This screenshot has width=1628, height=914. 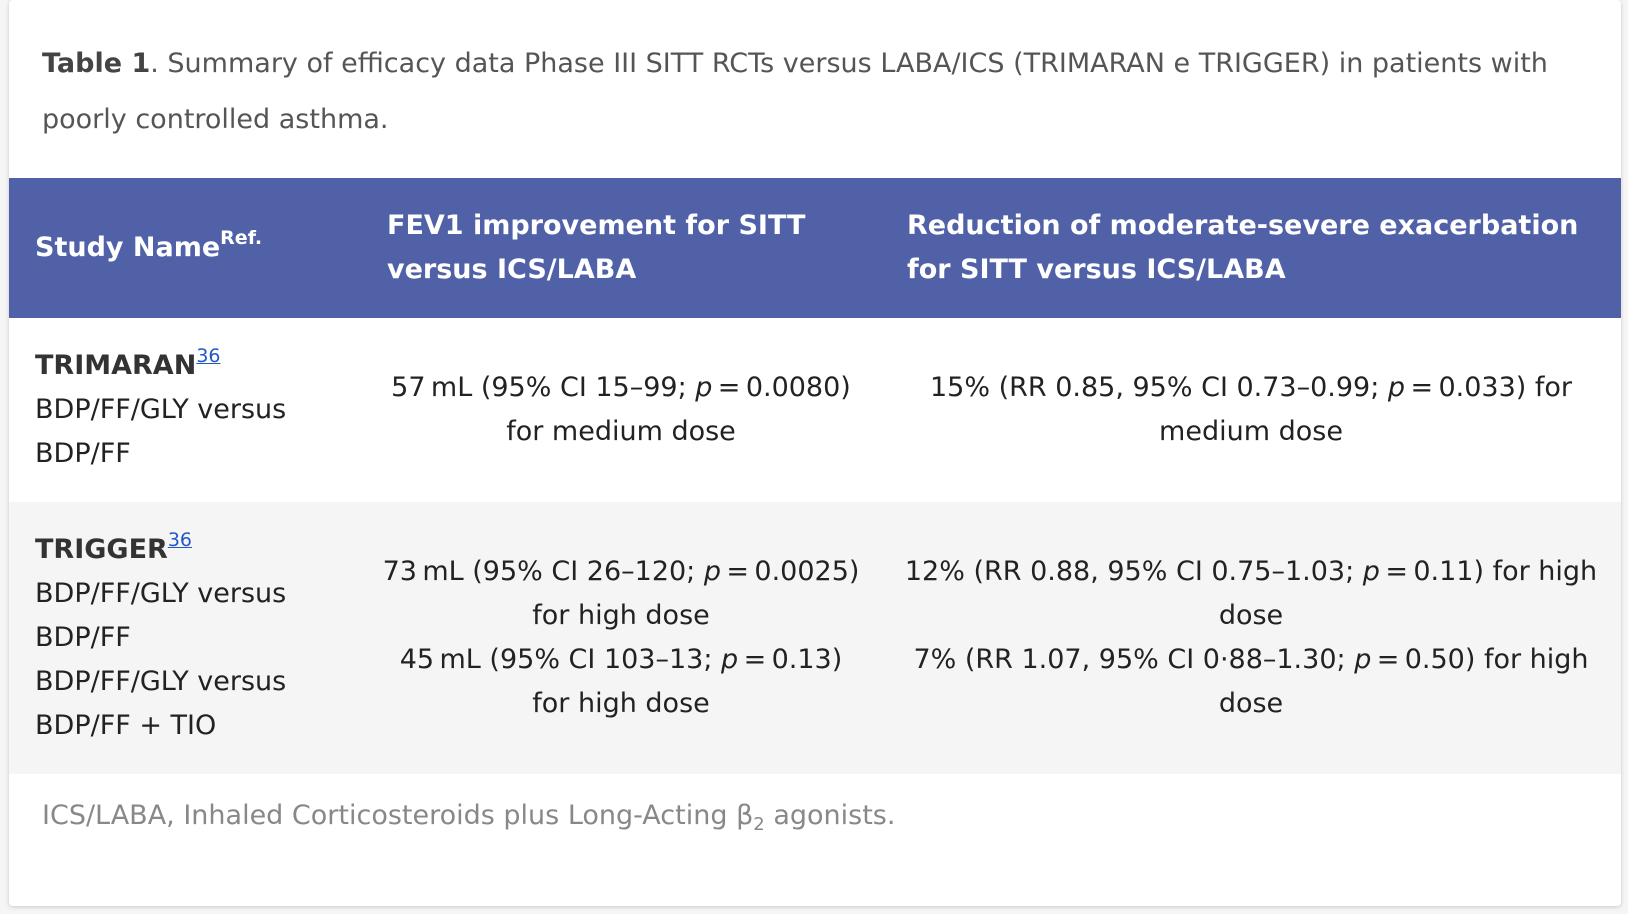 What do you see at coordinates (241, 238) in the screenshot?
I see `header-study-sup: Ref.` at bounding box center [241, 238].